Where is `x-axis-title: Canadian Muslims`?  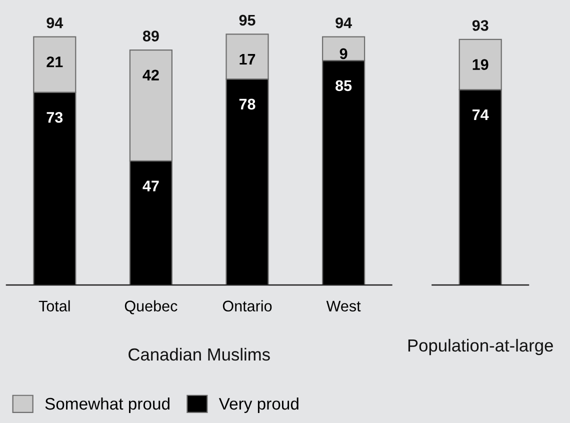 x-axis-title: Canadian Muslims is located at coordinates (199, 354).